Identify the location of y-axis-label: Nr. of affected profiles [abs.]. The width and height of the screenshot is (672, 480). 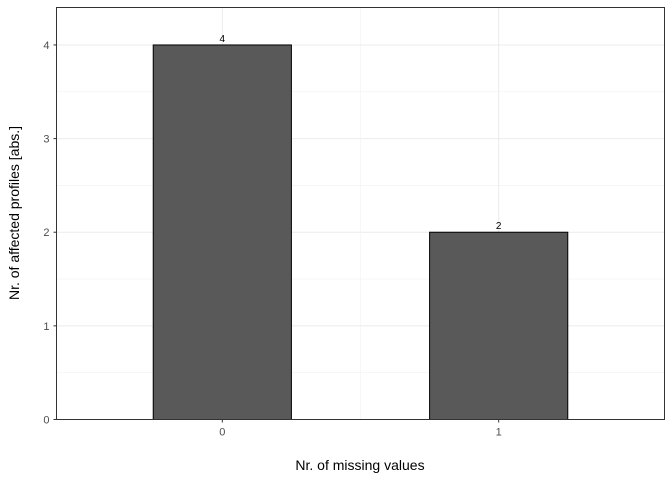
(14, 213).